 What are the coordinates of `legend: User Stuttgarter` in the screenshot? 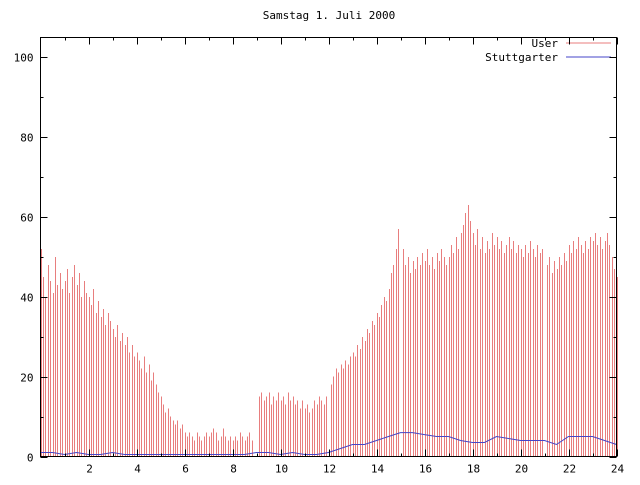 It's located at (548, 50).